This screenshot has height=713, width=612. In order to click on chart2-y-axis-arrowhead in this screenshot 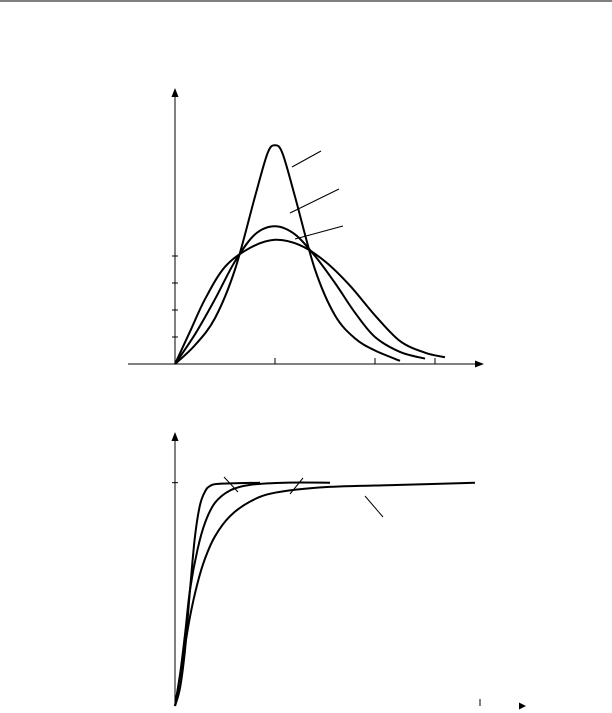, I will do `click(175, 436)`.